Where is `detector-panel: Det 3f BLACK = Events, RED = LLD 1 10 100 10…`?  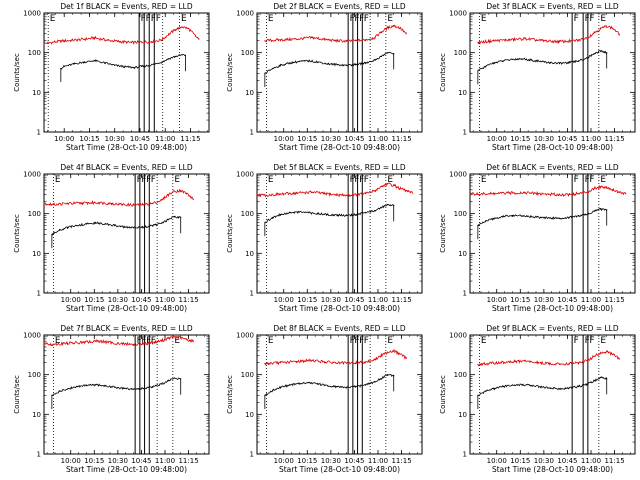 detector-panel: Det 3f BLACK = Events, RED = LLD 1 10 100 10… is located at coordinates (537, 77).